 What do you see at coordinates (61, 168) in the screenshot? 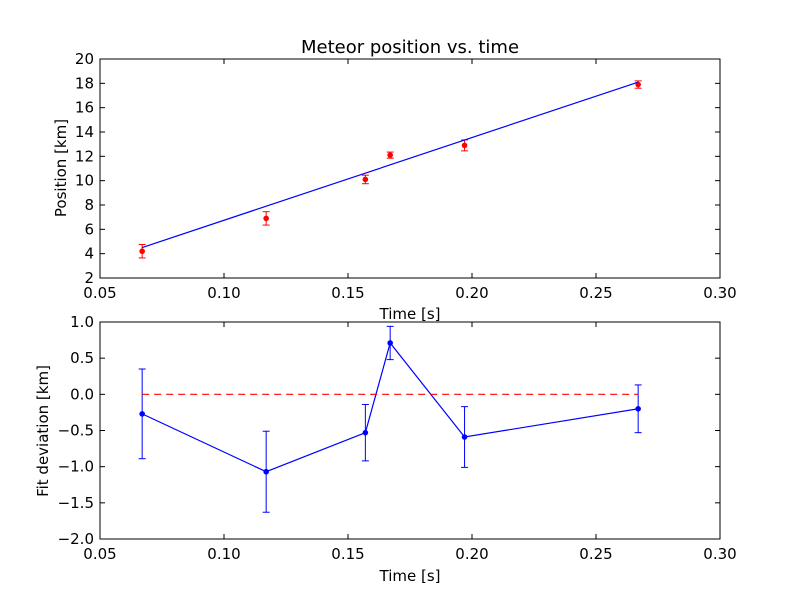
I see `y-axis-label: Position [km]` at bounding box center [61, 168].